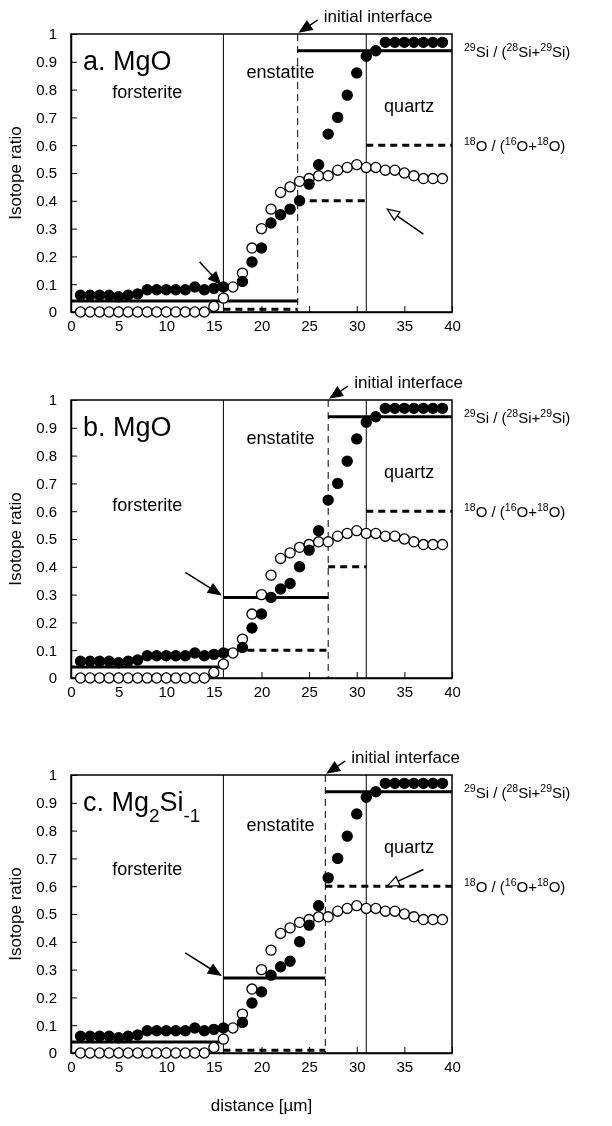  I want to click on y-tick-label: 0.4, so click(46, 201).